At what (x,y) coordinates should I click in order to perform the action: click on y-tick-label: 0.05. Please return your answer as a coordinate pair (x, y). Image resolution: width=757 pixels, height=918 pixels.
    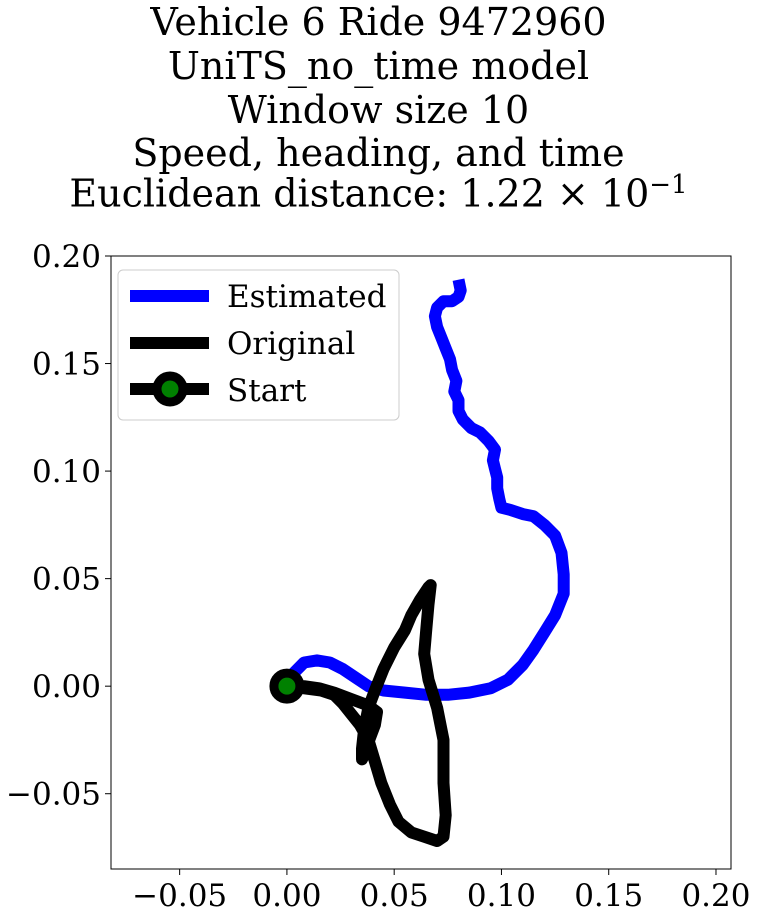
    Looking at the image, I should click on (66, 580).